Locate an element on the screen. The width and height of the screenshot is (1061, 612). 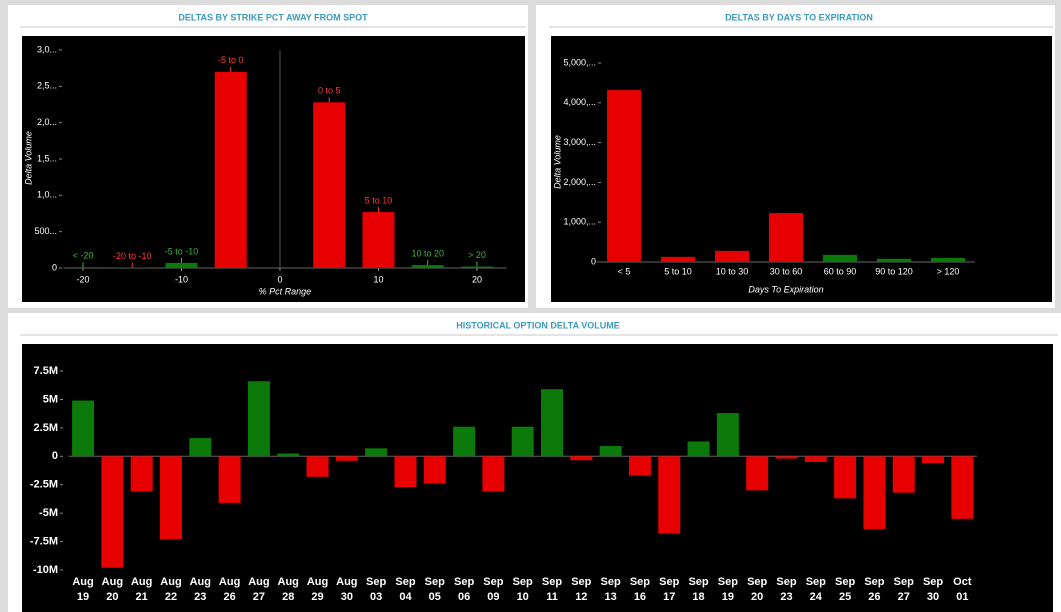
label-line: 27 is located at coordinates (904, 597).